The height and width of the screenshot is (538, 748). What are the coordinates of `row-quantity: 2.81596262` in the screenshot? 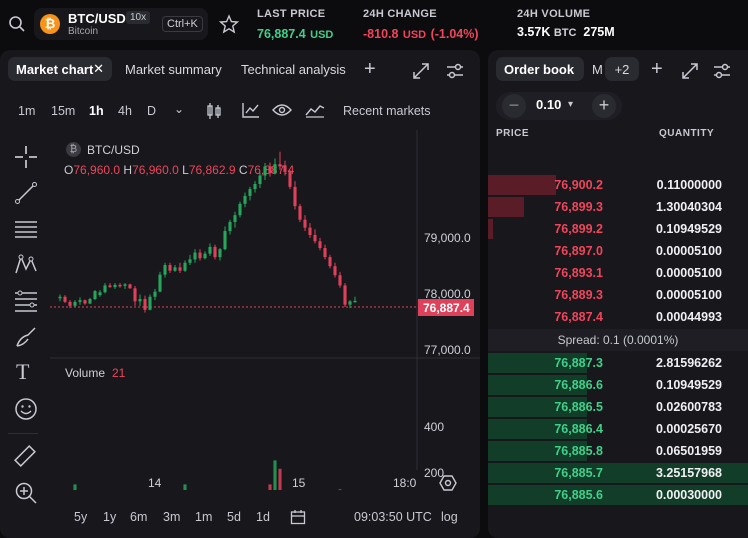 It's located at (688, 363).